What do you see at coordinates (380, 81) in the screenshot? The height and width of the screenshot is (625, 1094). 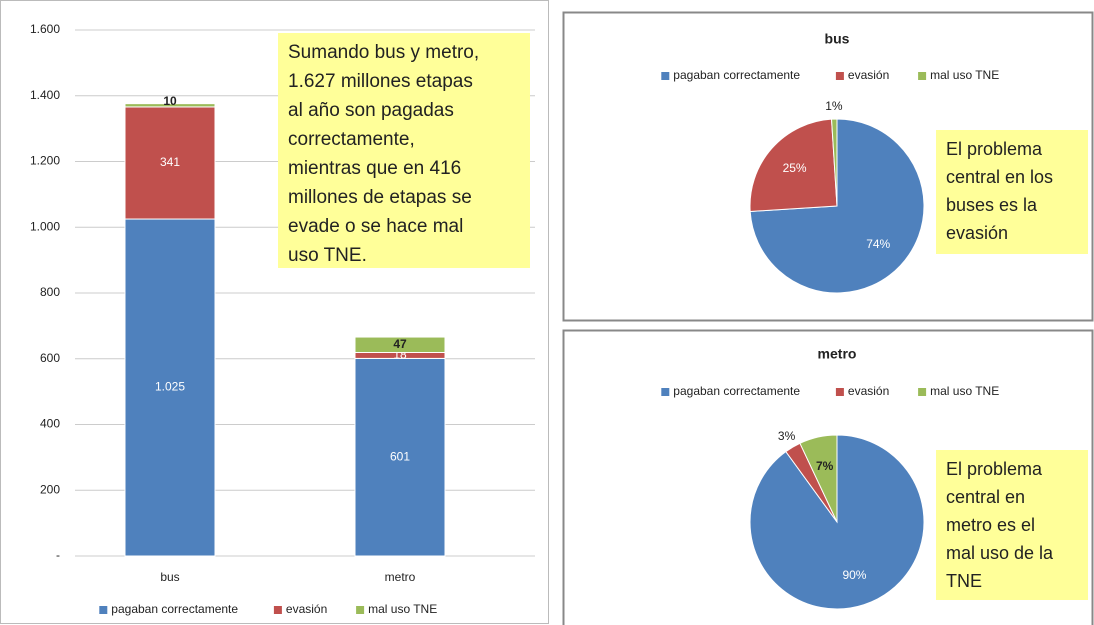 I see `annotation-line: 1.627 millones etapas` at bounding box center [380, 81].